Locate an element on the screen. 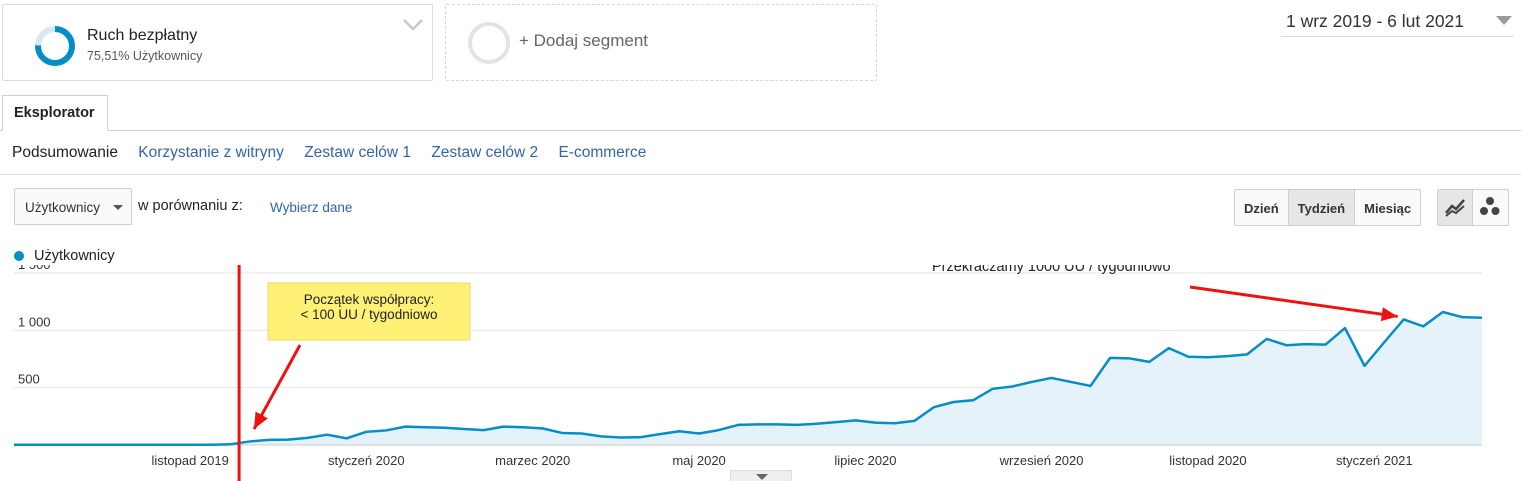 The image size is (1521, 481). start-annotation-line1: Początek współpracy: is located at coordinates (369, 299).